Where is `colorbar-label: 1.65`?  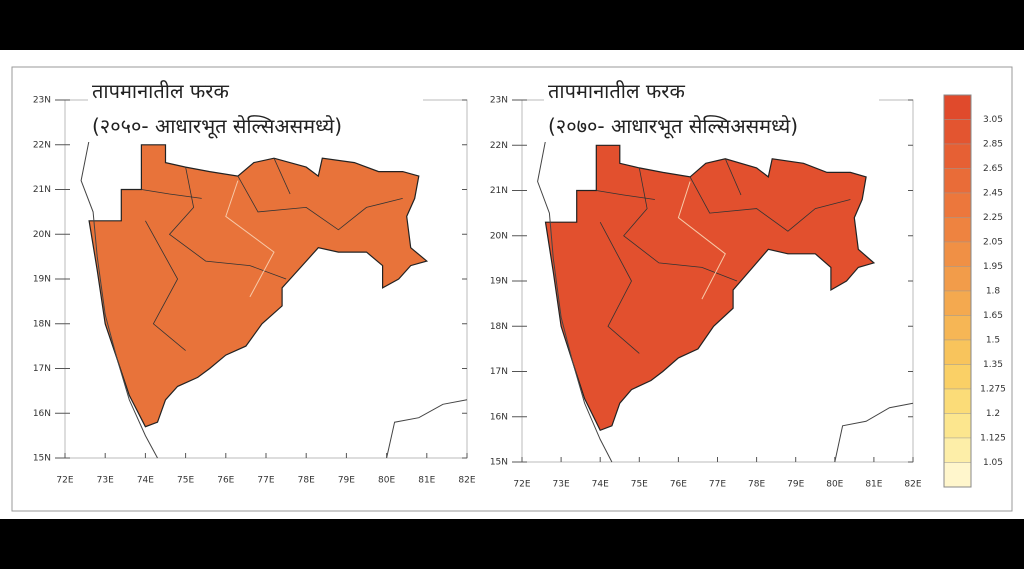 colorbar-label: 1.65 is located at coordinates (993, 316).